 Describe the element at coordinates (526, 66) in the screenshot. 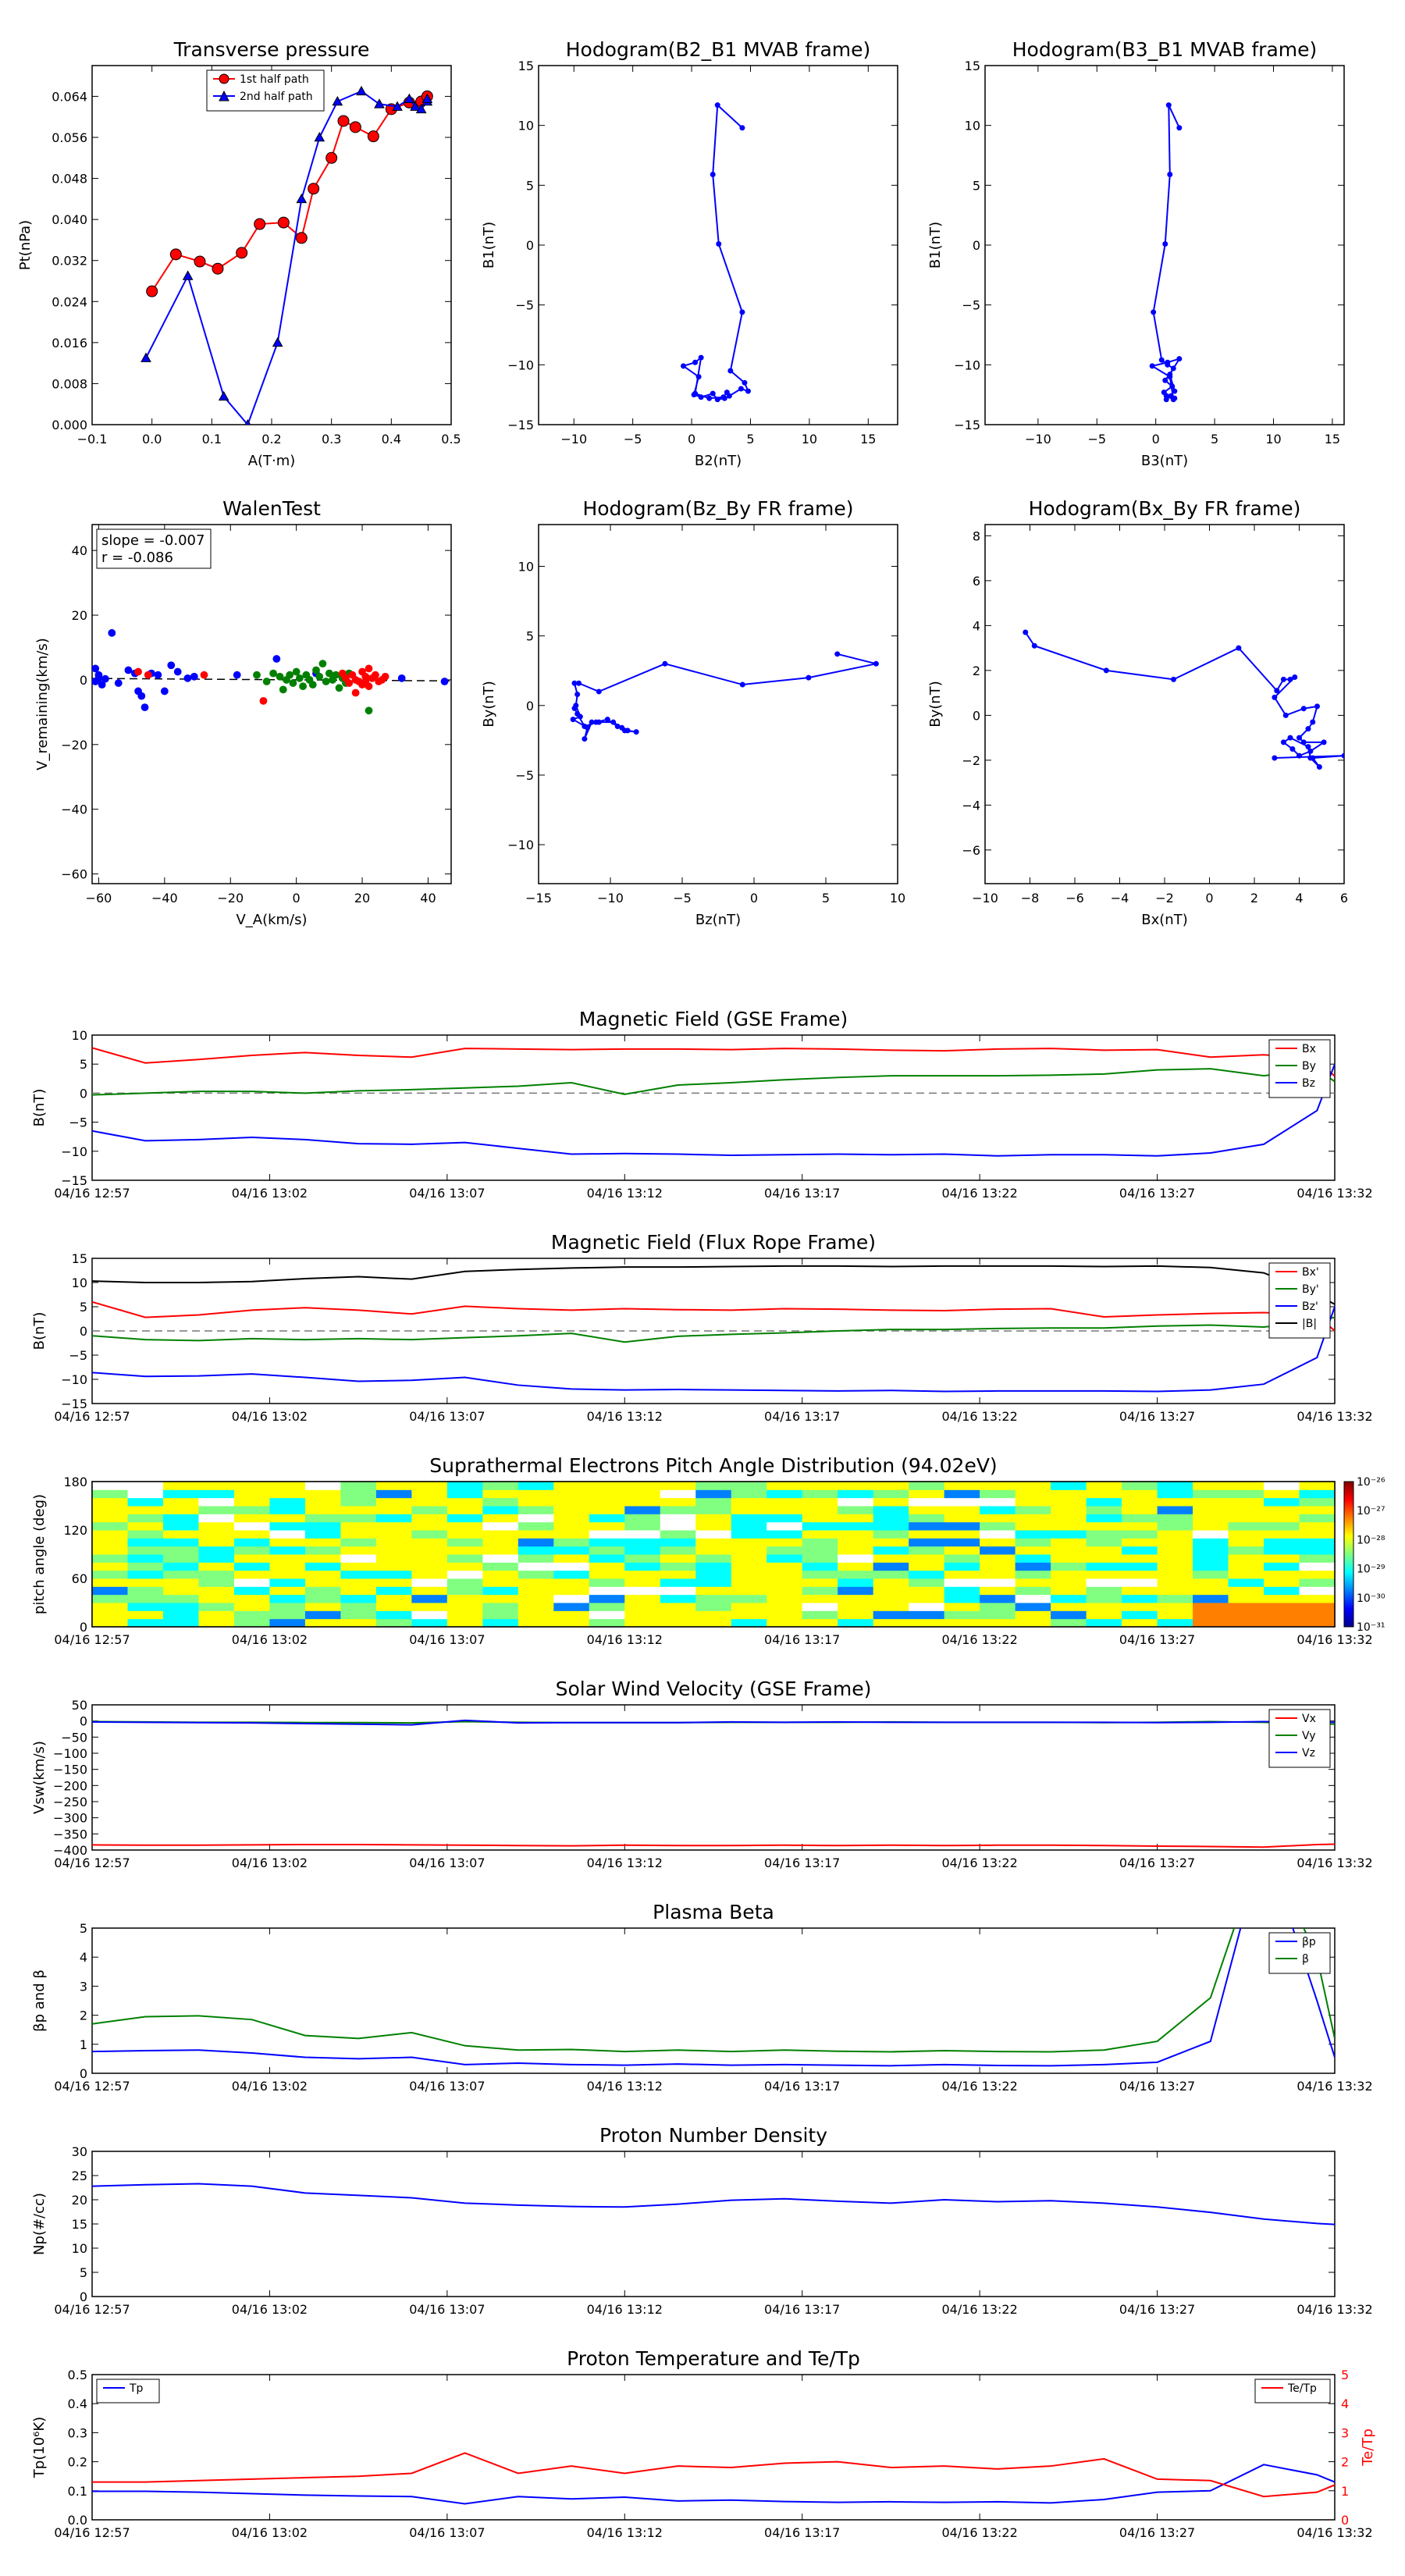

I see `ytick-label: 15` at that location.